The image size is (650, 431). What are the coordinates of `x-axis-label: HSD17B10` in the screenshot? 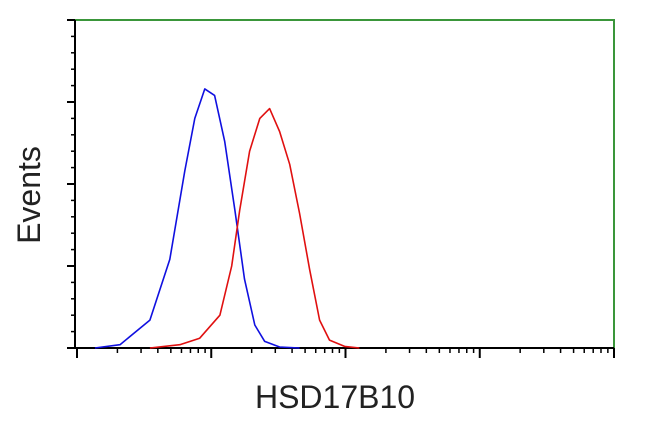 It's located at (335, 397).